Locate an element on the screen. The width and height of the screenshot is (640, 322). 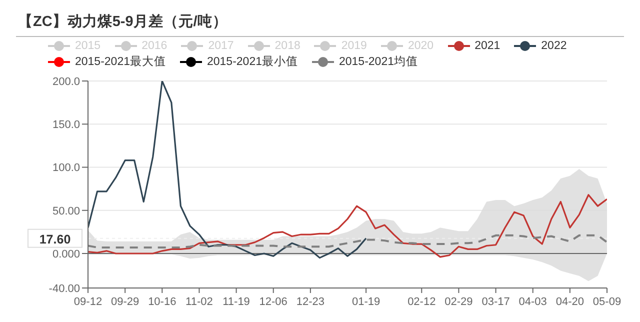
x-tick-label: 11-19 is located at coordinates (236, 302).